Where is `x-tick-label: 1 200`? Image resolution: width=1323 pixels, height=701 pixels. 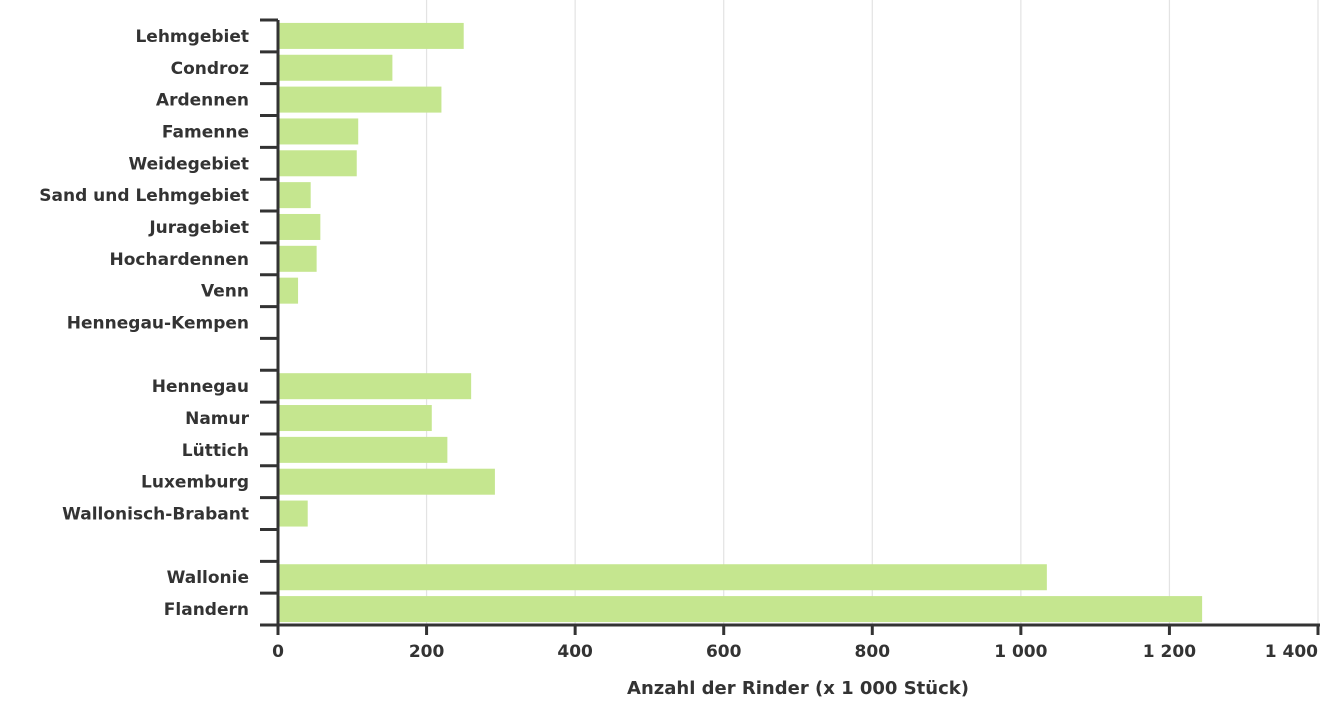
x-tick-label: 1 200 is located at coordinates (1169, 652).